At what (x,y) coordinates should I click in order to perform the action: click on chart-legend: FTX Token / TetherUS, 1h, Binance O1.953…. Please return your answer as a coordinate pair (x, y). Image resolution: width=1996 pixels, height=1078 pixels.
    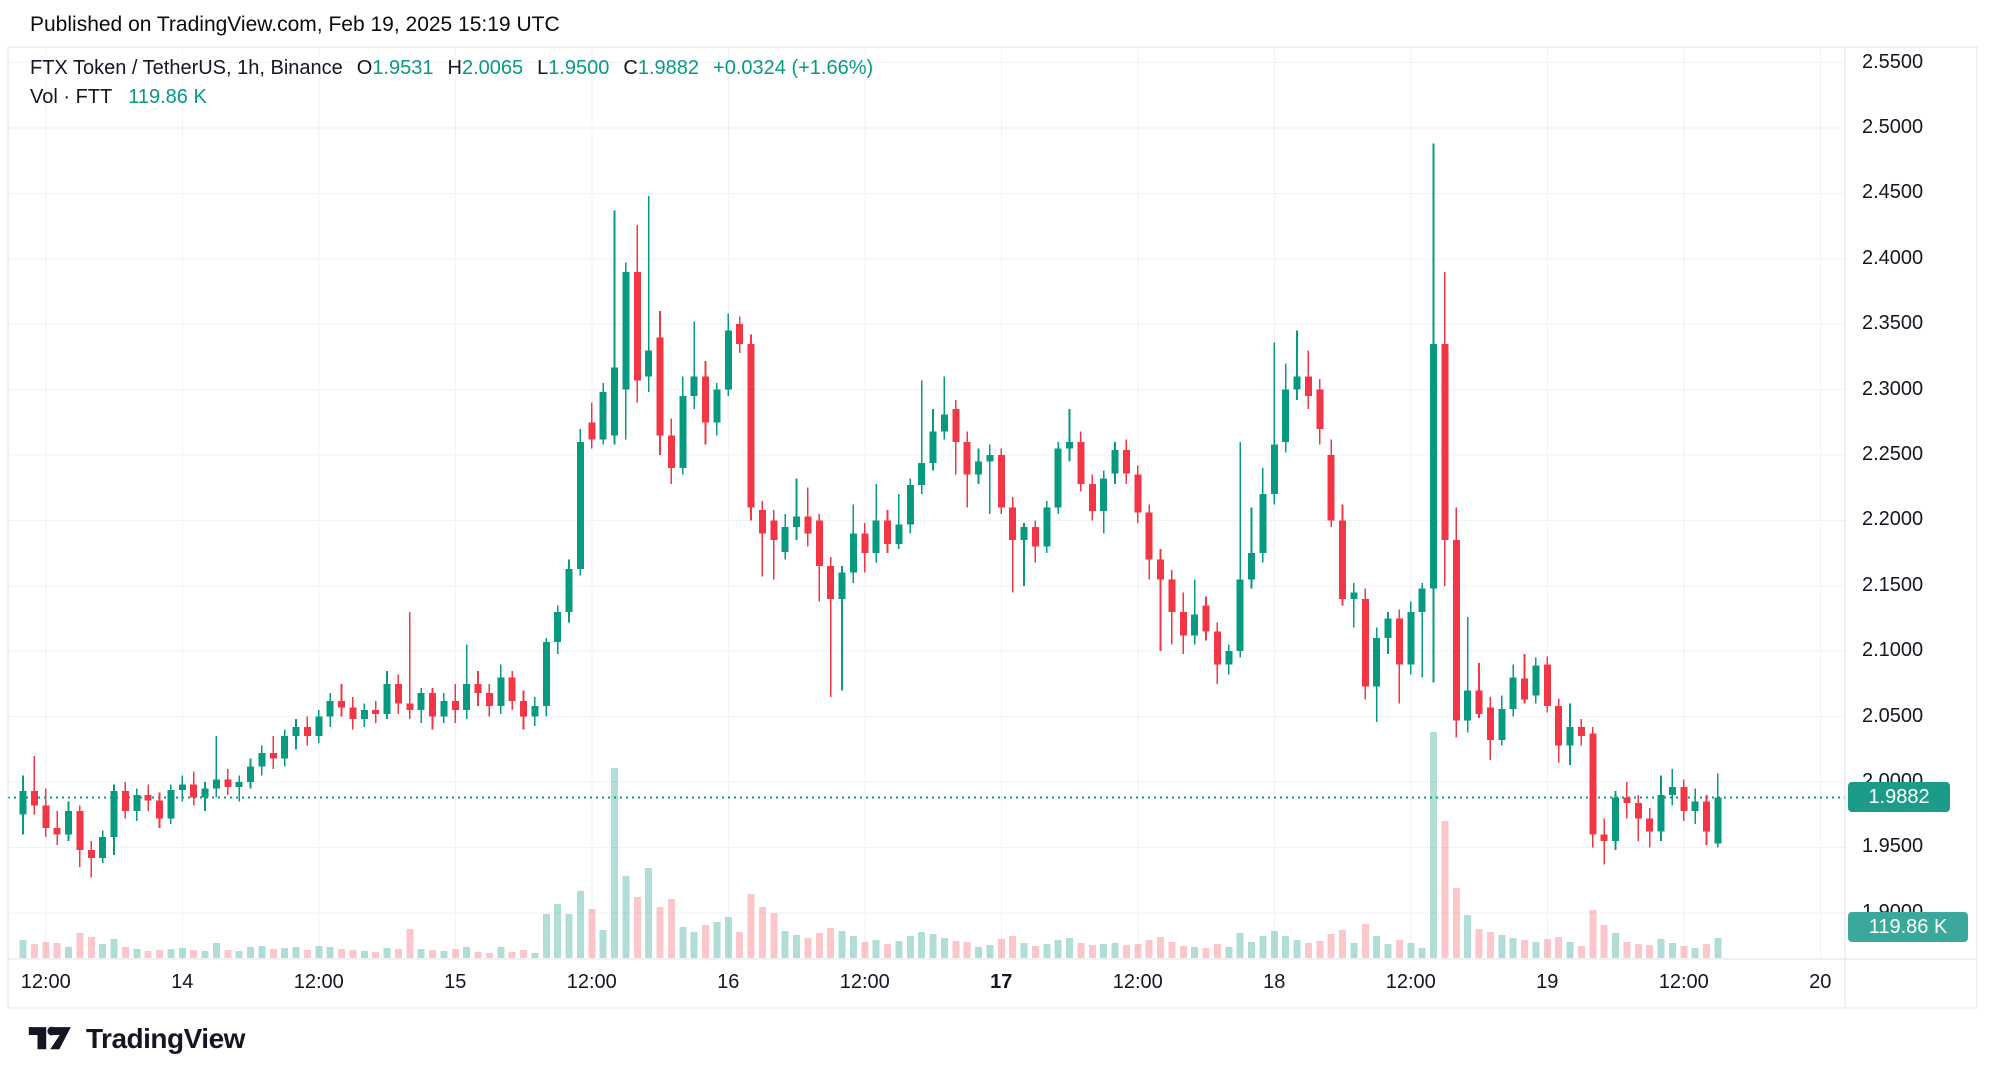
    Looking at the image, I should click on (451, 68).